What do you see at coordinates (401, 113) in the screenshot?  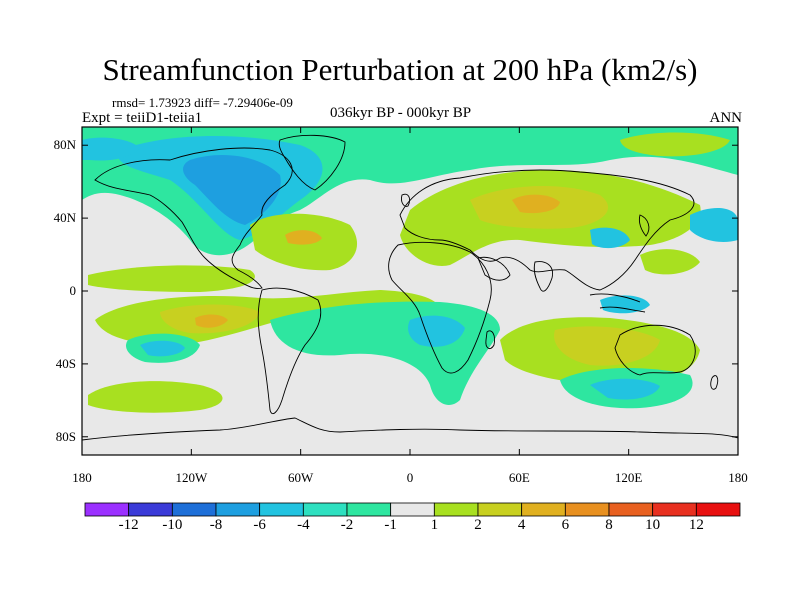 I see `period-label: 036kyr BP - 000kyr BP` at bounding box center [401, 113].